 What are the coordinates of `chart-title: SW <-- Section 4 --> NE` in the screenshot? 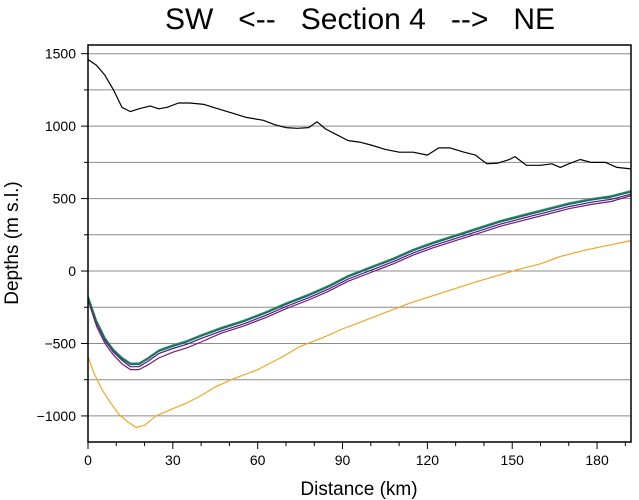 It's located at (360, 19).